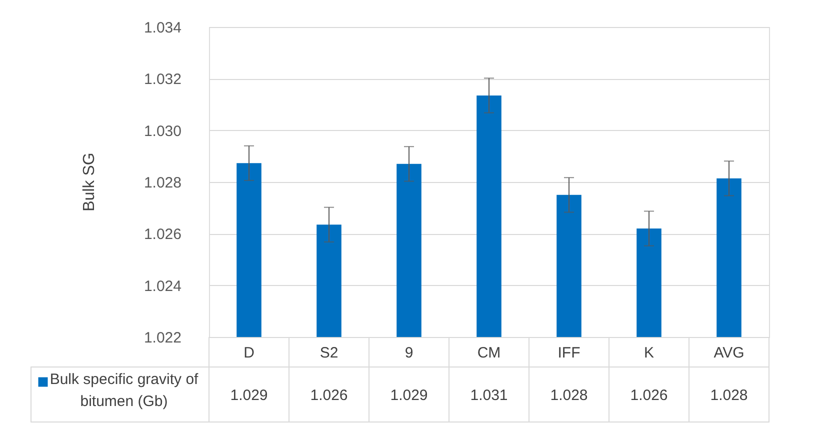 The width and height of the screenshot is (834, 441). What do you see at coordinates (163, 286) in the screenshot?
I see `y-tick-label: 1.024` at bounding box center [163, 286].